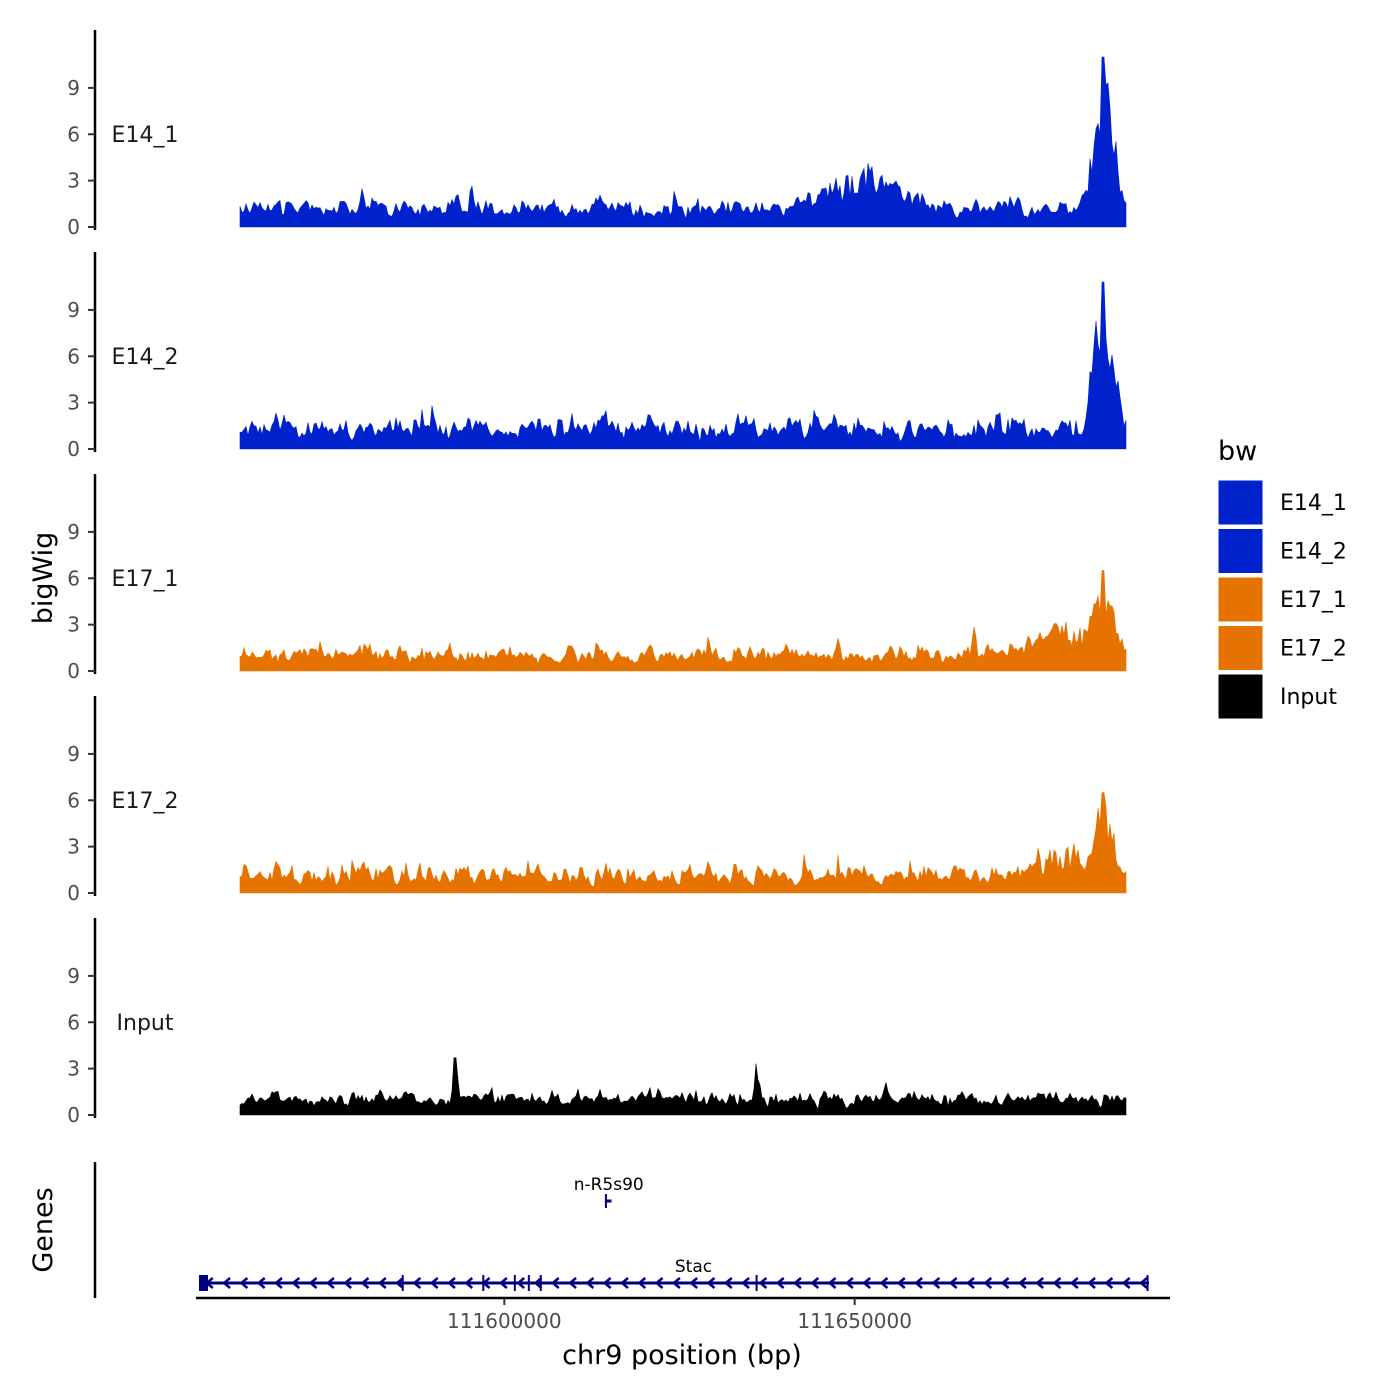  I want to click on legend-label-Input: Input, so click(1308, 697).